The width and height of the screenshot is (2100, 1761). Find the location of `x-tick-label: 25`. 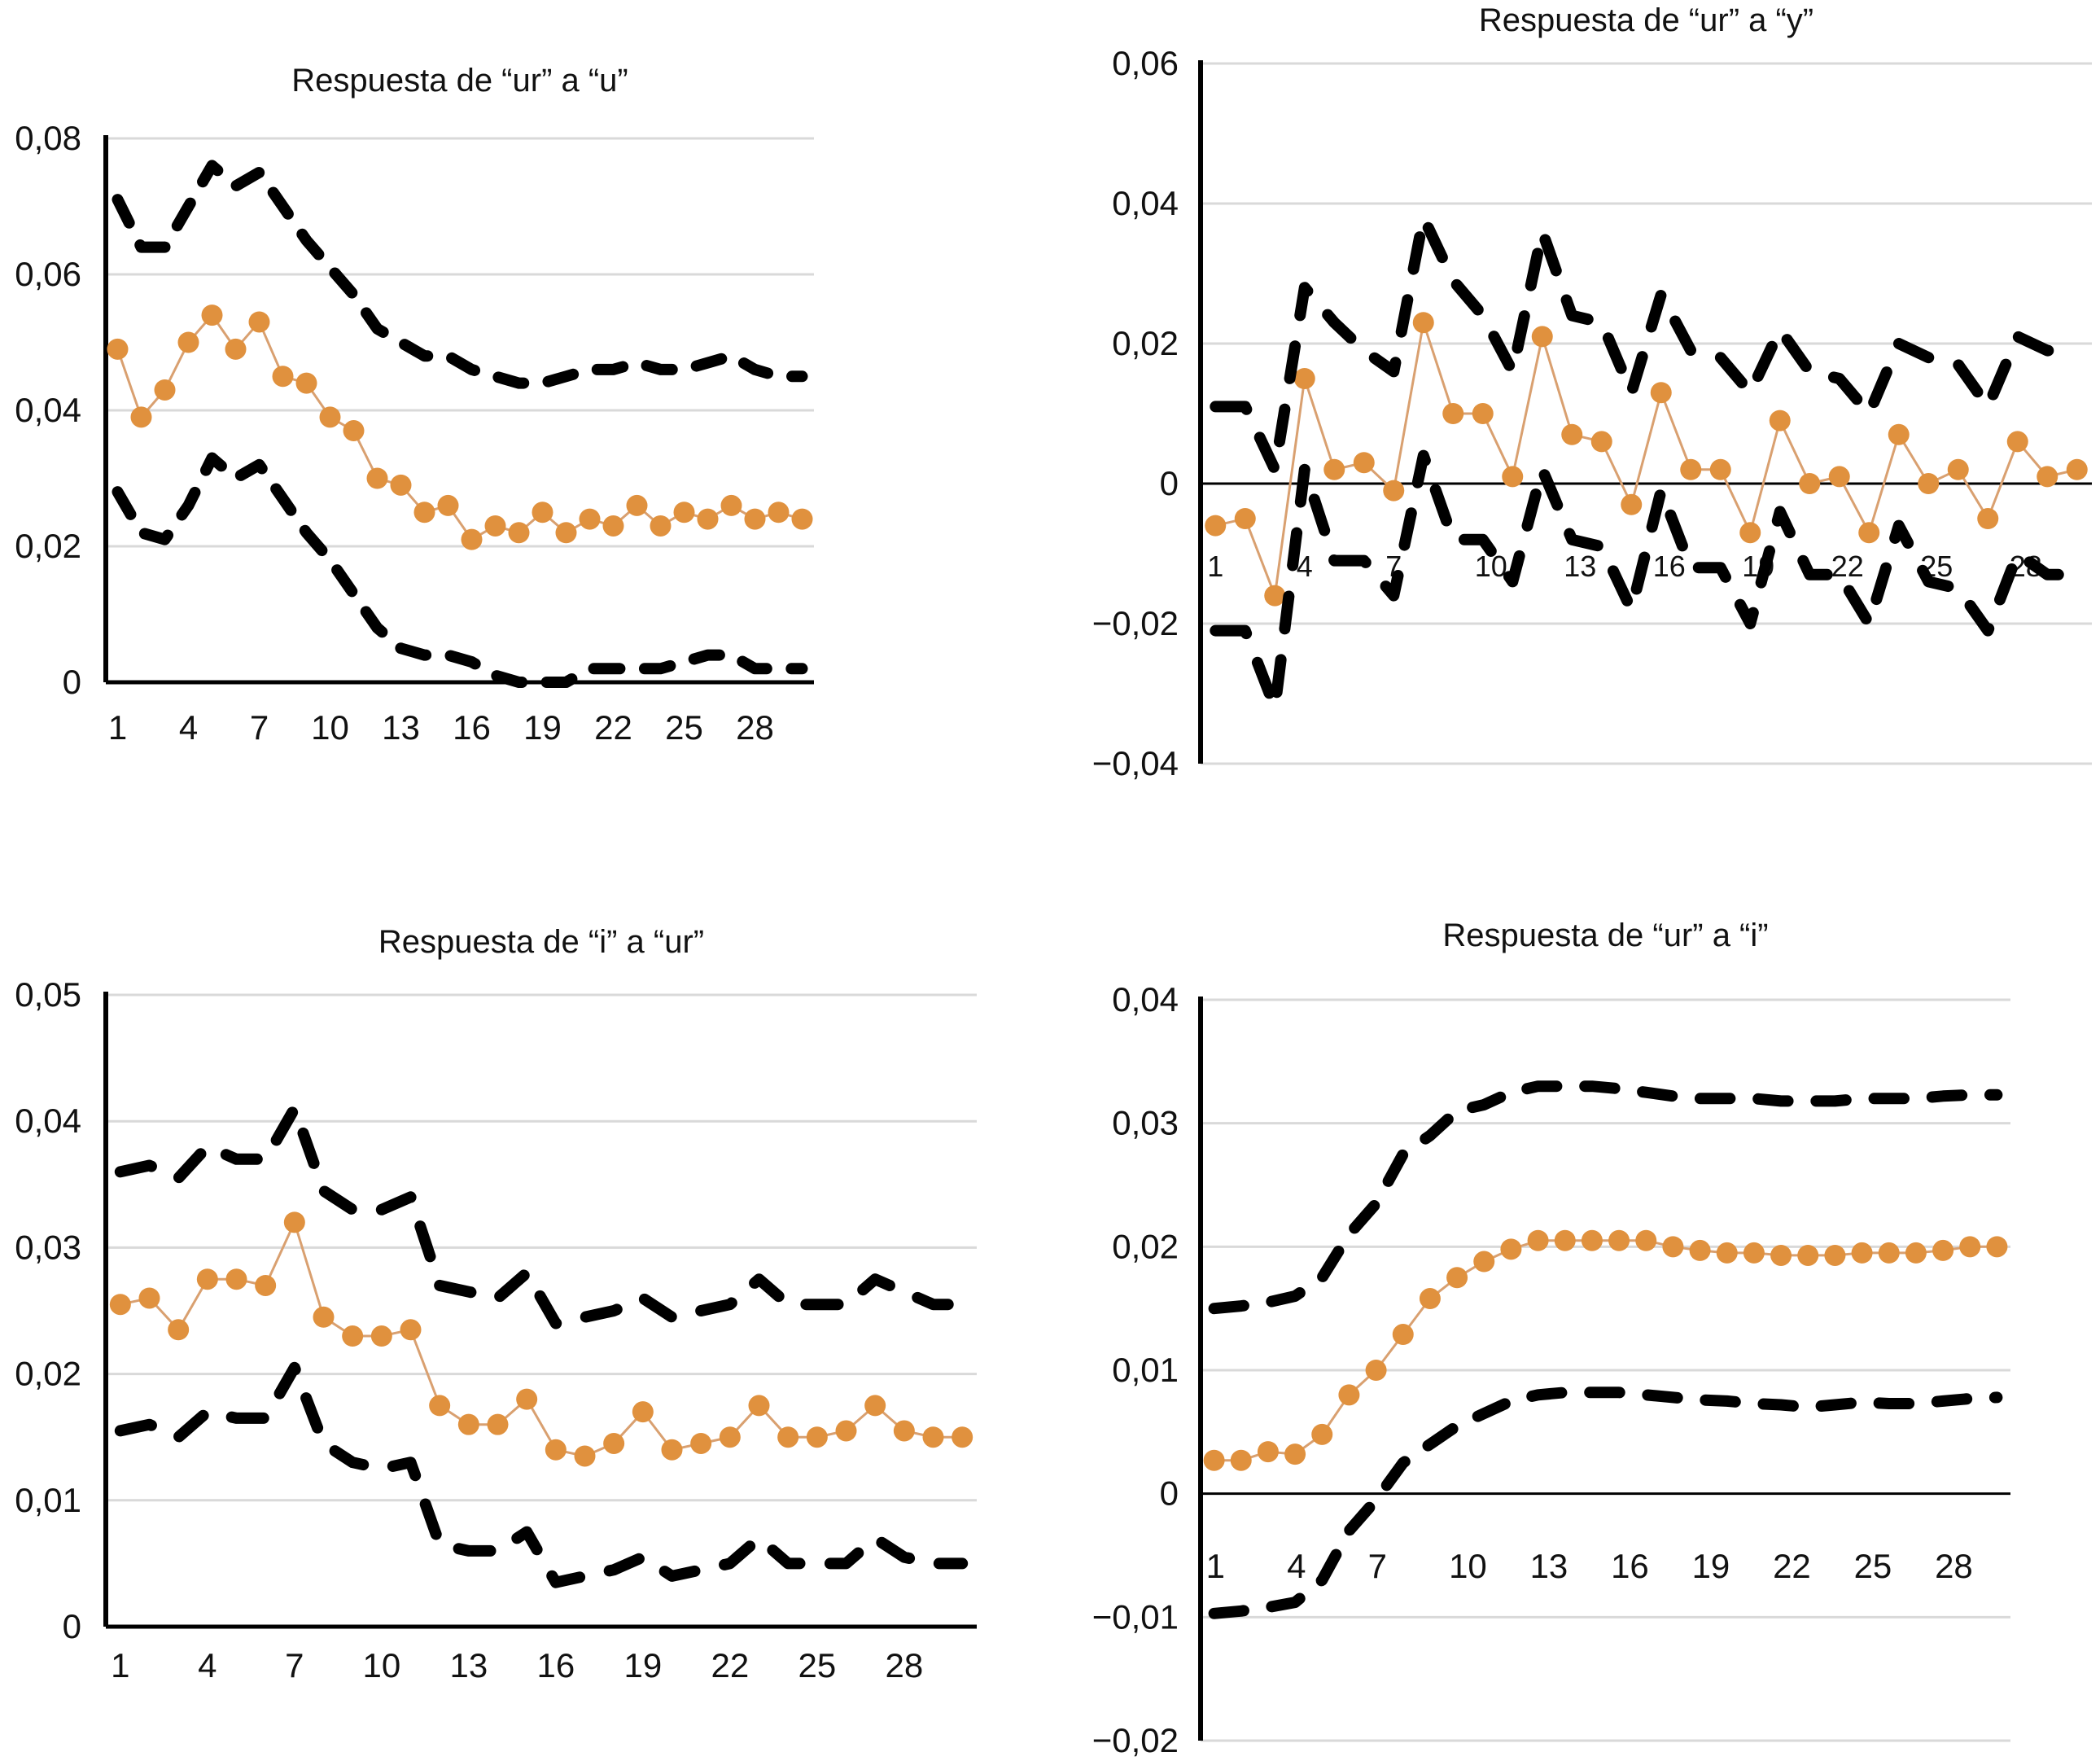

x-tick-label: 25 is located at coordinates (1873, 1566).